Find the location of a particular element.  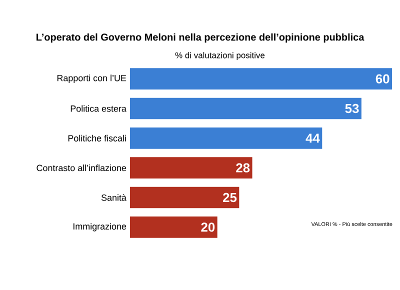

chart-subtitle: % di valutazioni positive is located at coordinates (220, 56).